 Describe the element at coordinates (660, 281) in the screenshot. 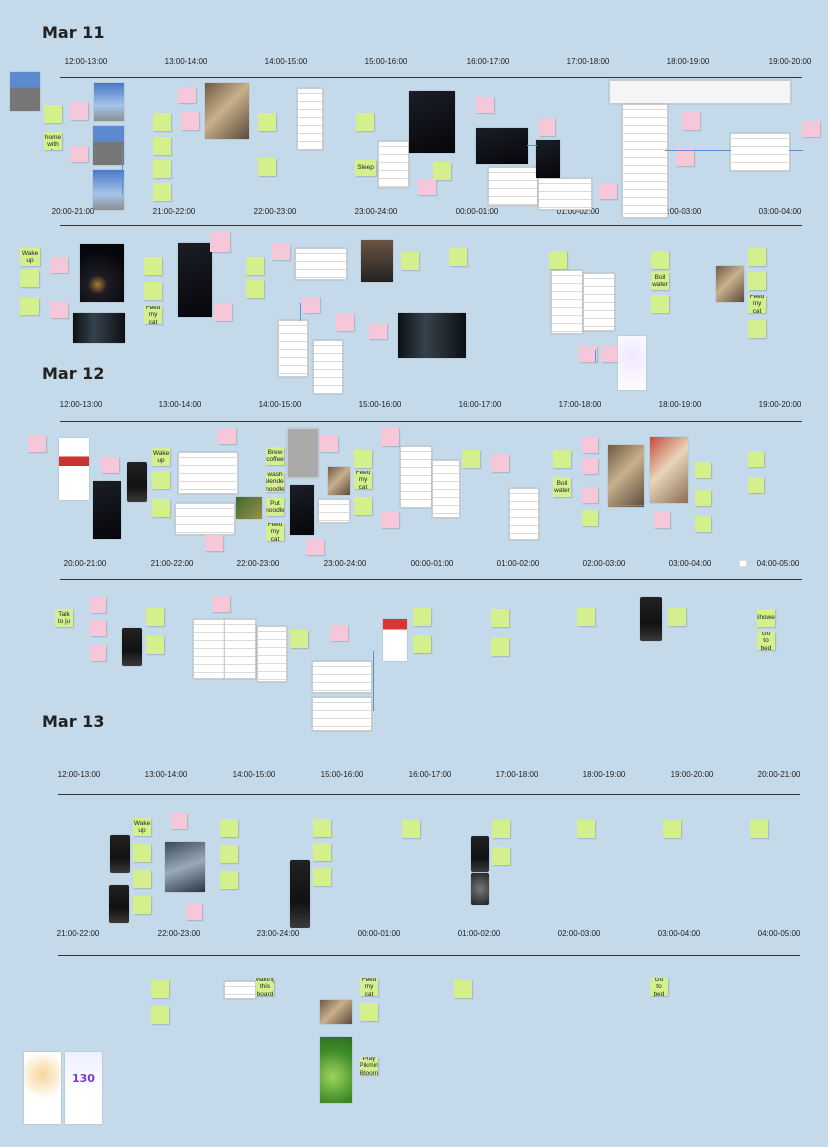

I see `sticky-note-boil-water: Boil water` at that location.